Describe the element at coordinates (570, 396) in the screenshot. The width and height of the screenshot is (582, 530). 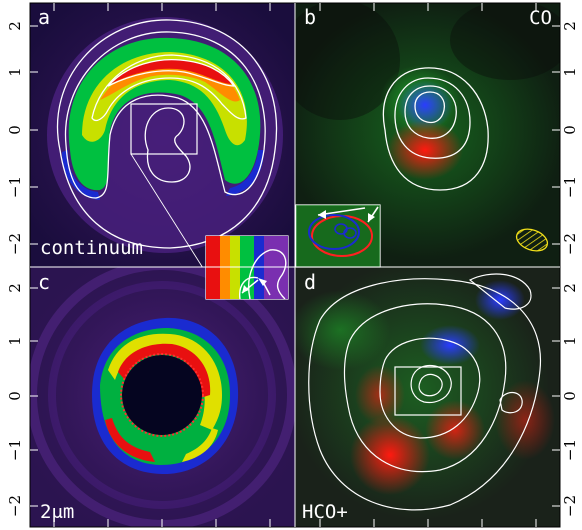
I see `tick-right-bottom-2: 0` at that location.